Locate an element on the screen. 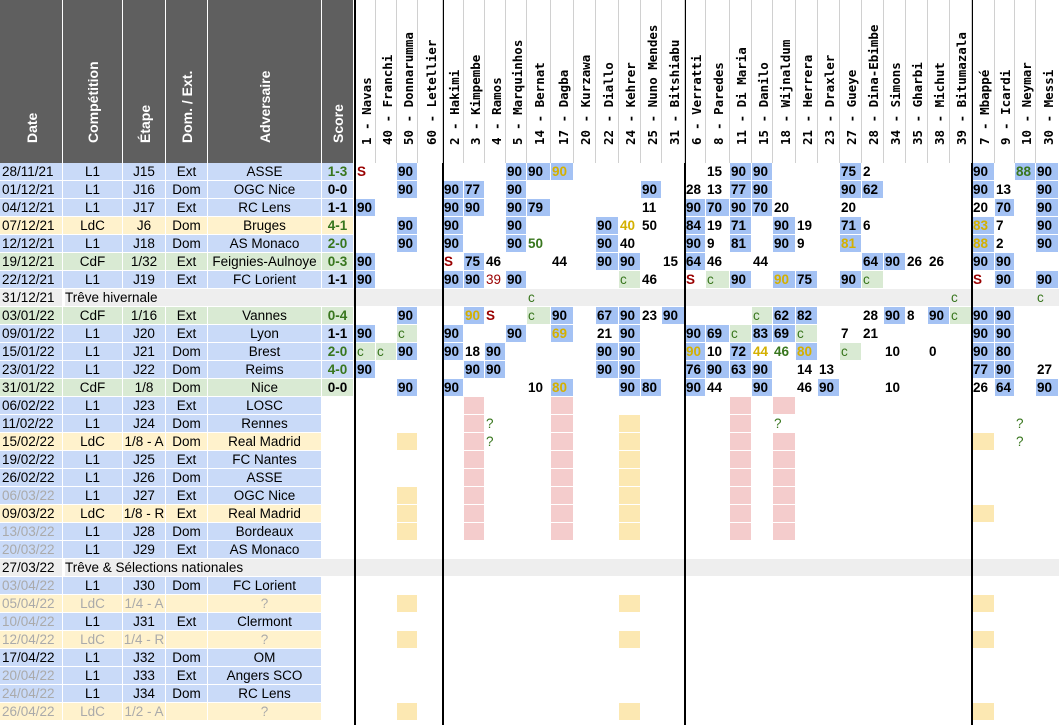 Image resolution: width=1059 pixels, height=725 pixels. score-cell: 0-3 is located at coordinates (337, 261).